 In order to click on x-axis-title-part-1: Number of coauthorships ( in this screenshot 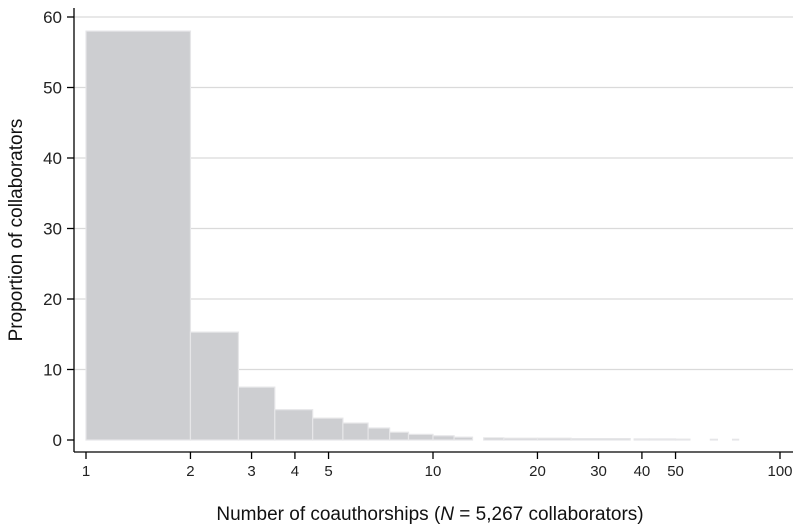, I will do `click(328, 514)`.